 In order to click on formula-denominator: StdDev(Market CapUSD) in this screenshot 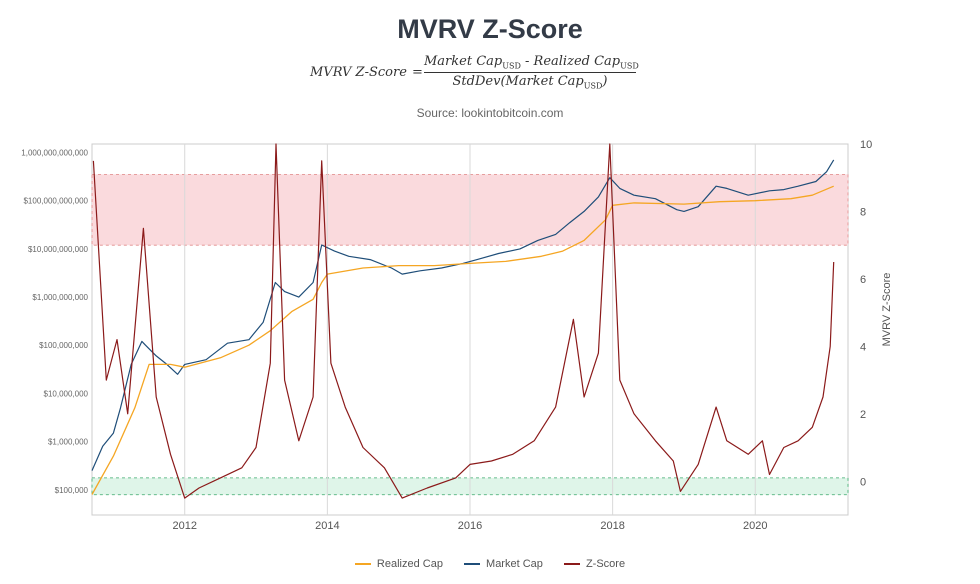, I will do `click(530, 82)`.